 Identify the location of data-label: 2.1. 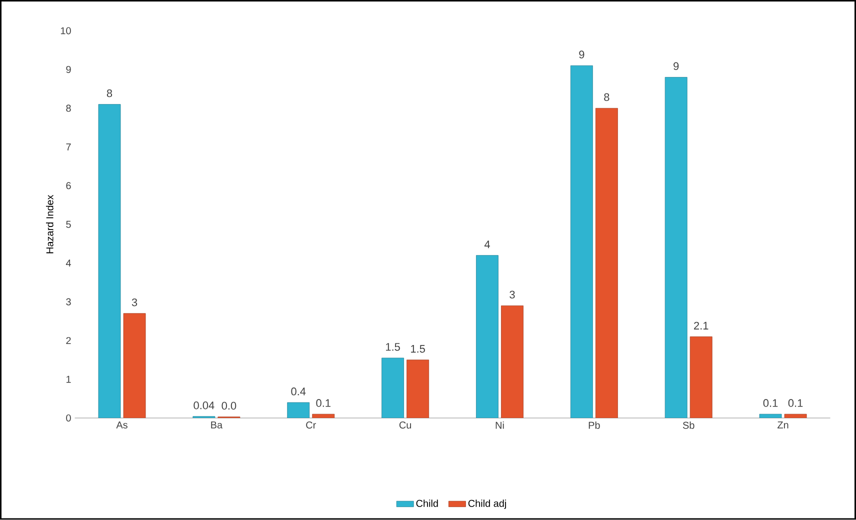
(701, 326).